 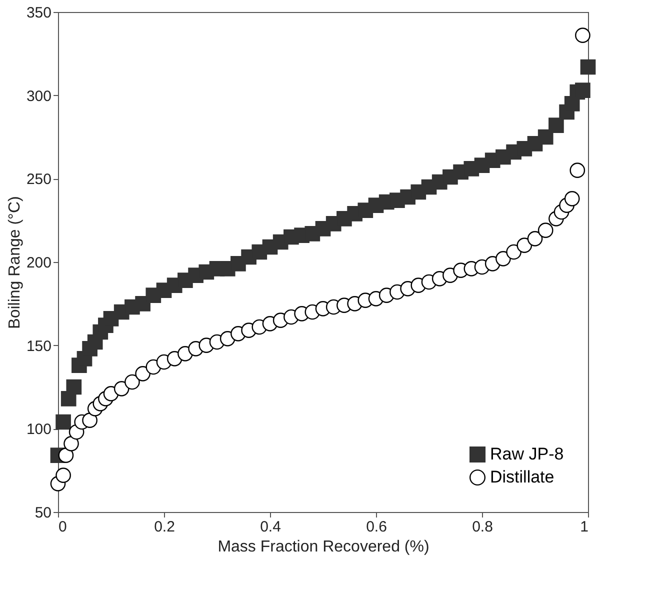 What do you see at coordinates (39, 263) in the screenshot?
I see `y-tick-label: 200` at bounding box center [39, 263].